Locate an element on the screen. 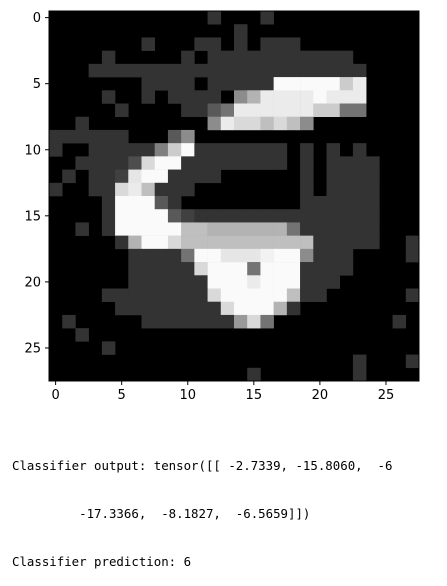  x-tick-label: 20 is located at coordinates (320, 395).